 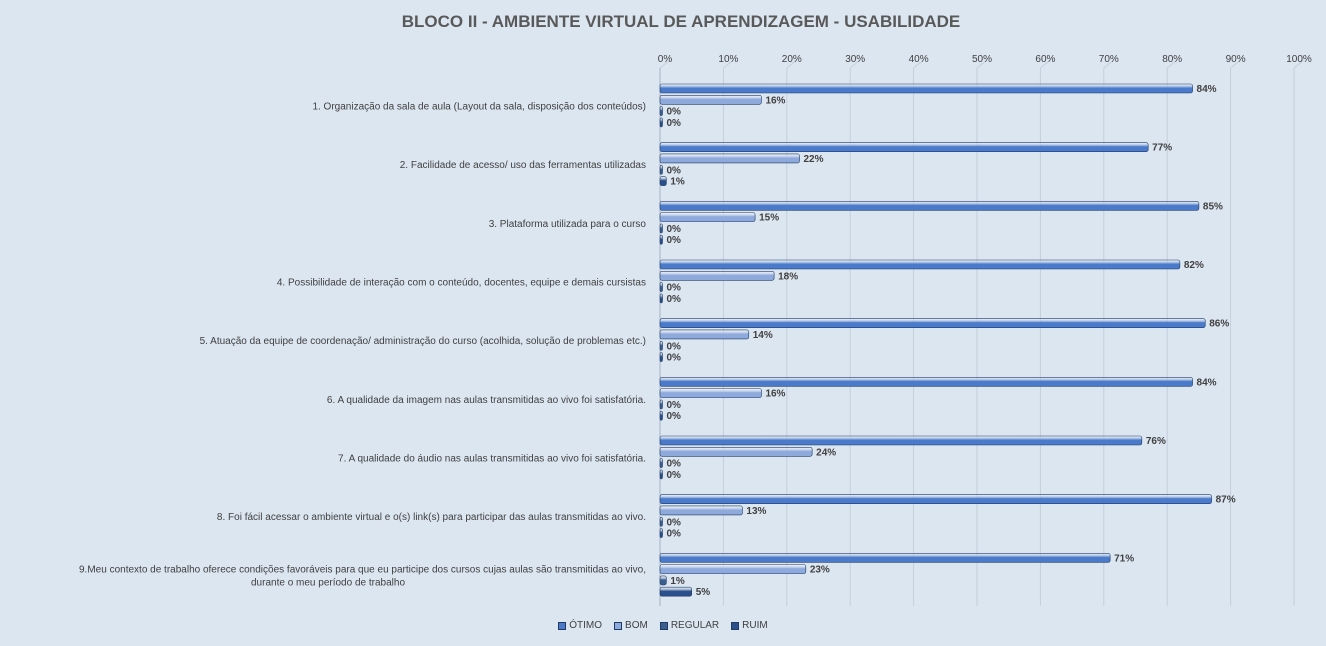 I want to click on data-label: 14%, so click(x=763, y=335).